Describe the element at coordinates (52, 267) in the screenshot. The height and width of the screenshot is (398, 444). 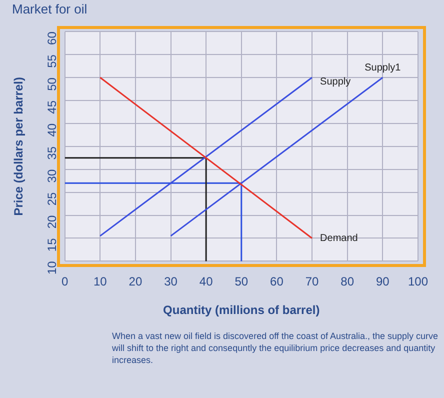
I see `y-tick-label: 10` at that location.